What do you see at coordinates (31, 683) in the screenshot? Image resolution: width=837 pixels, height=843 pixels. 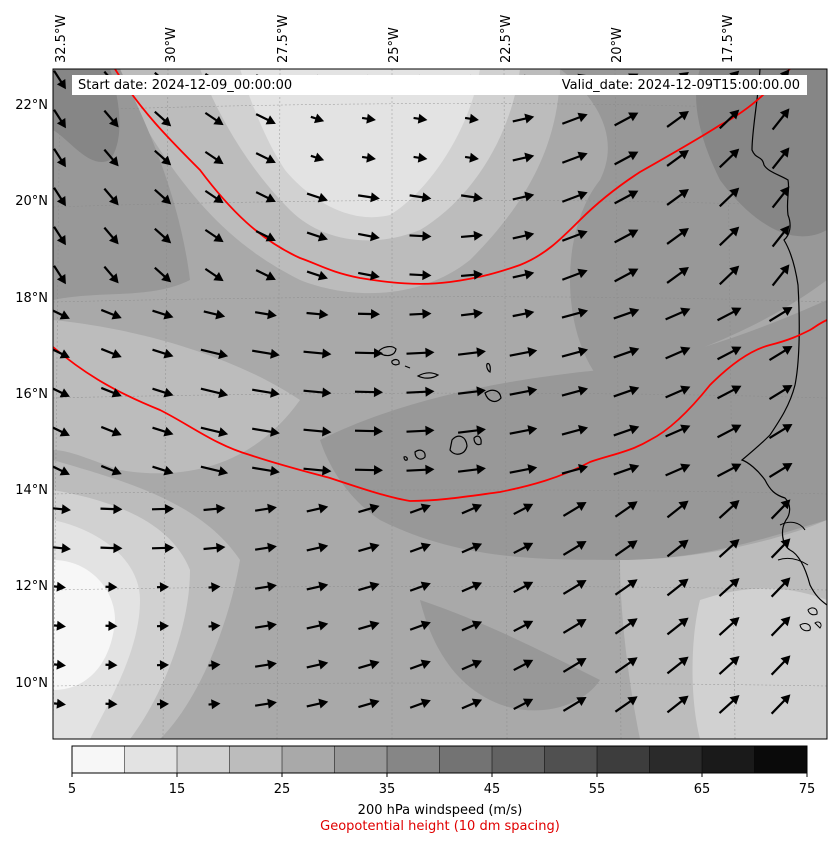 I see `lat-label-10n: 10°N` at bounding box center [31, 683].